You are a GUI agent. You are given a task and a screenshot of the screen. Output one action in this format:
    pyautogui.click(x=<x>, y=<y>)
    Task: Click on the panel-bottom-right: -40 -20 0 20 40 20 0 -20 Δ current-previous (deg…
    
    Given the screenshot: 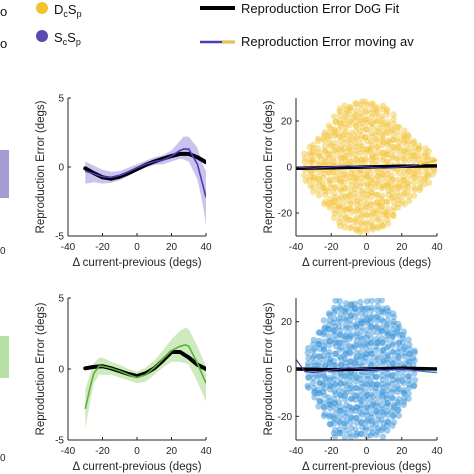 What is the action you would take?
    pyautogui.click(x=353, y=385)
    